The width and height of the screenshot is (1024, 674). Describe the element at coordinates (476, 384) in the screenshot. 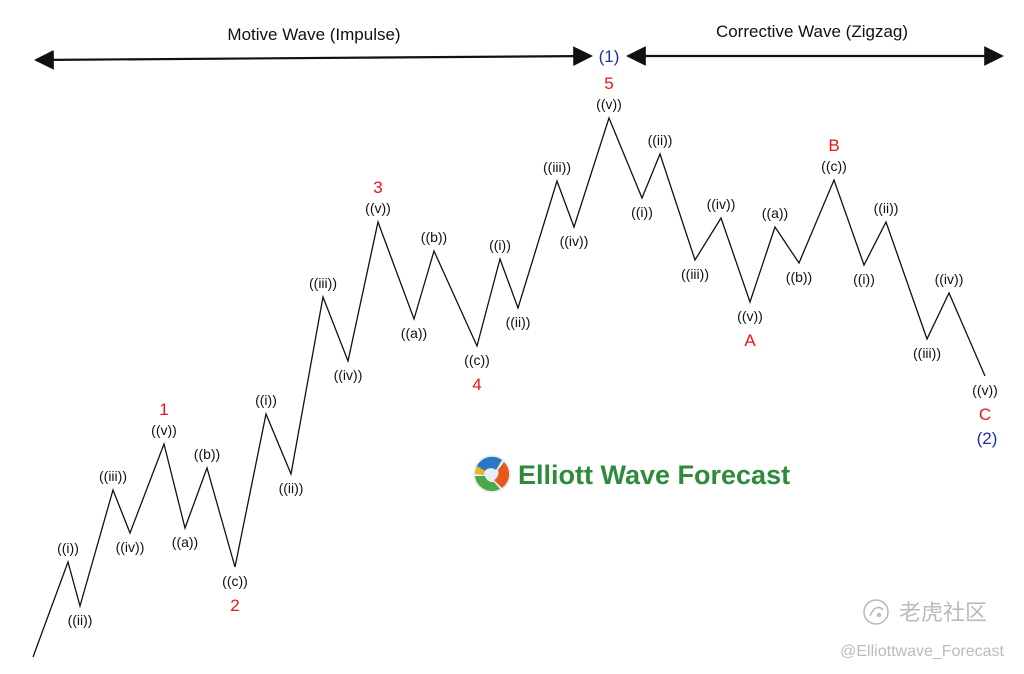

I see `major-wave-label: 4` at that location.